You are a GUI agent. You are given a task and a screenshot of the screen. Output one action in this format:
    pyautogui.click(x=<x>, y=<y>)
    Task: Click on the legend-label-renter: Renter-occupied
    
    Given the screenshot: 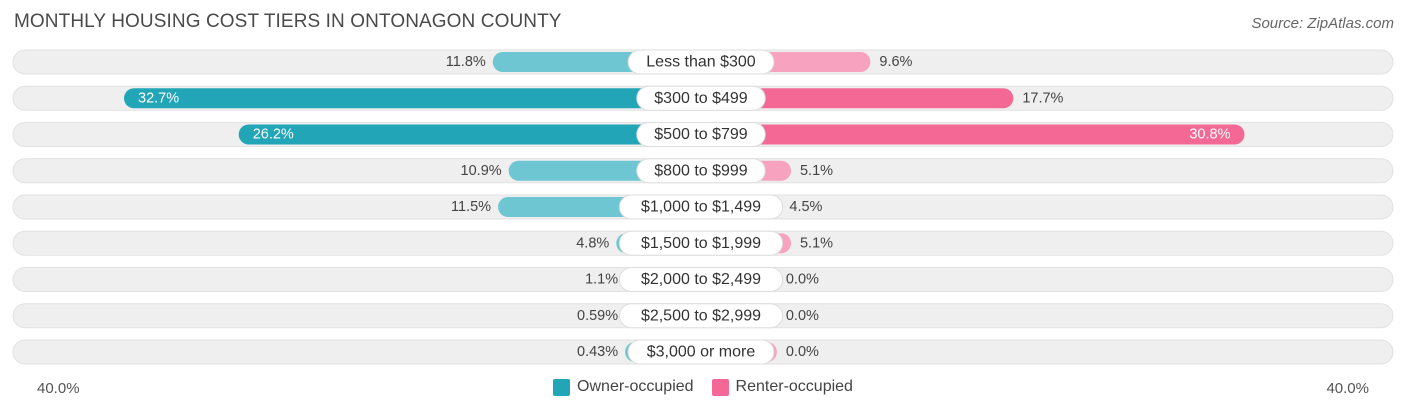 What is the action you would take?
    pyautogui.click(x=794, y=386)
    